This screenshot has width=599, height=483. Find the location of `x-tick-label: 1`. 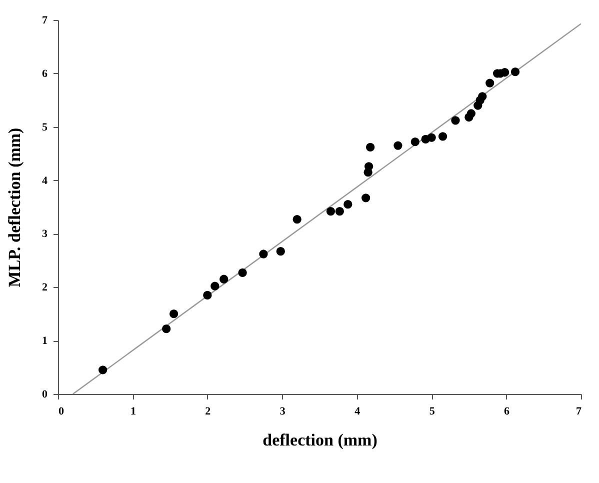

x-tick-label: 1 is located at coordinates (133, 412).